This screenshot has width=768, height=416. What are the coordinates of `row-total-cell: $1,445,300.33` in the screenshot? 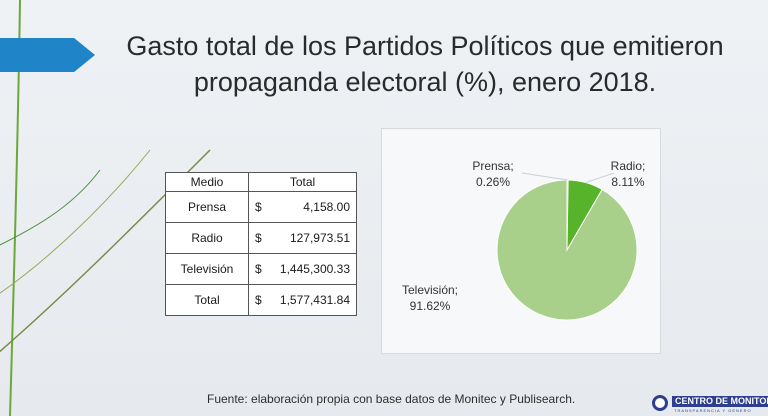 It's located at (302, 269).